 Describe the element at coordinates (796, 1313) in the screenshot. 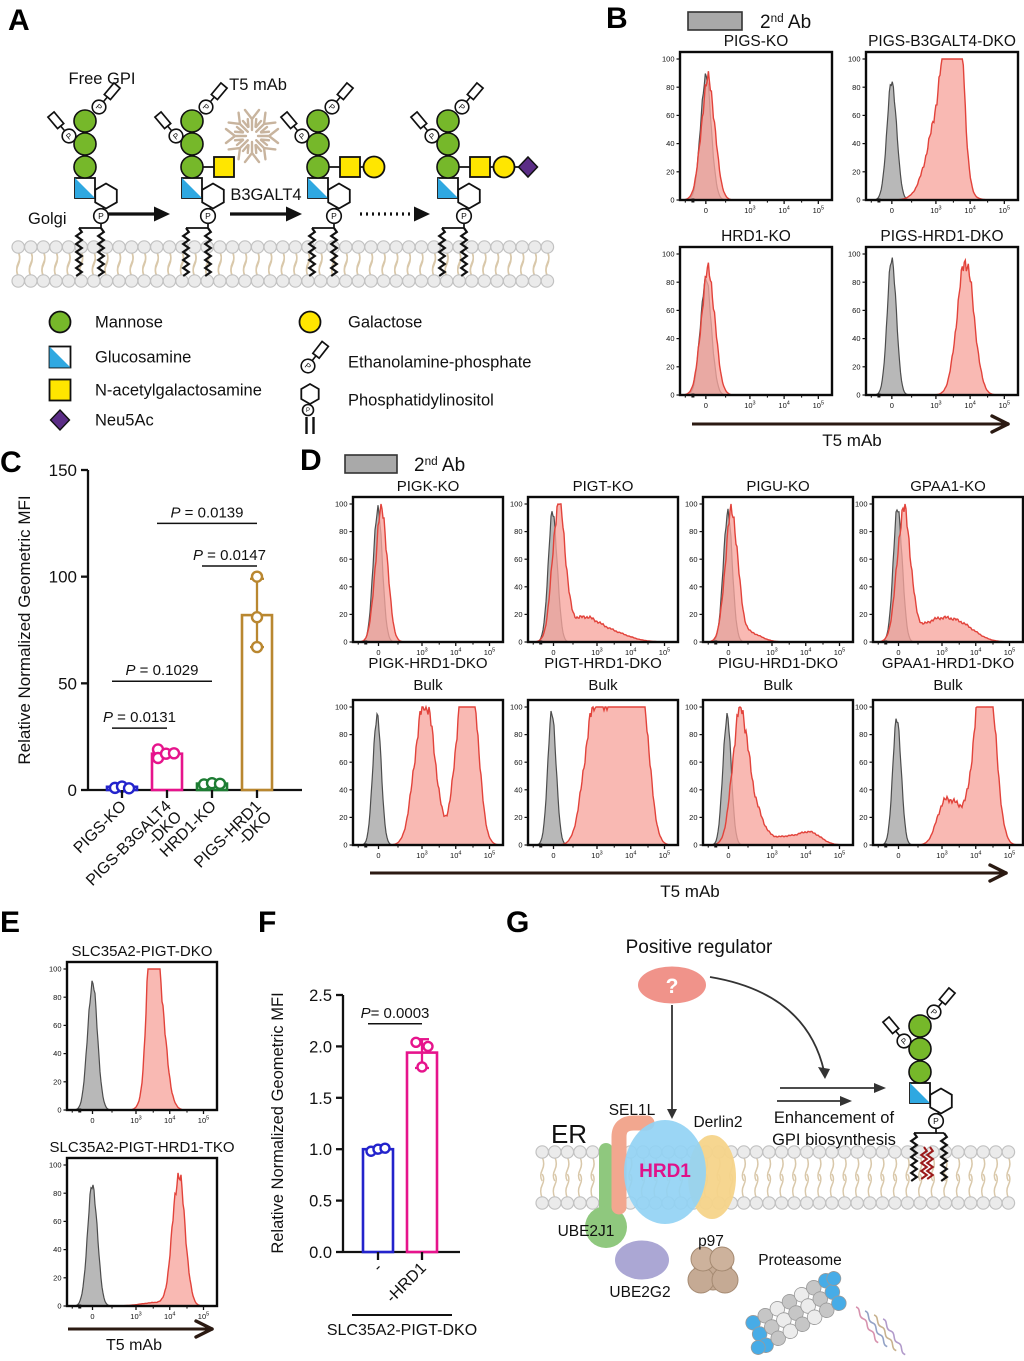

I see `proteasome-shape` at that location.